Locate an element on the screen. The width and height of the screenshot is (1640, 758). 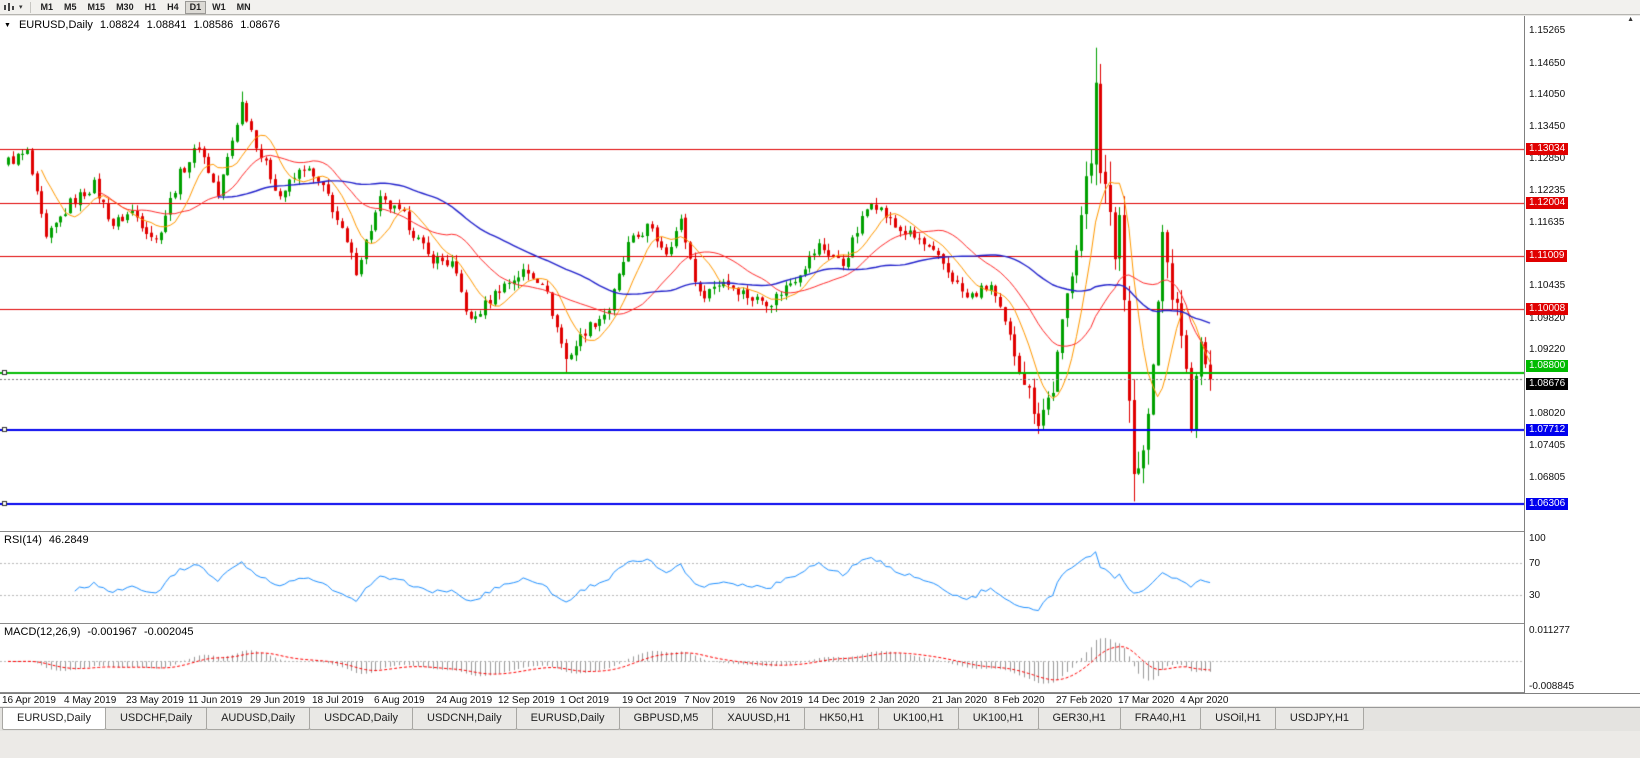
scale-top-marker-icon: ▲ is located at coordinates (1630, 19).